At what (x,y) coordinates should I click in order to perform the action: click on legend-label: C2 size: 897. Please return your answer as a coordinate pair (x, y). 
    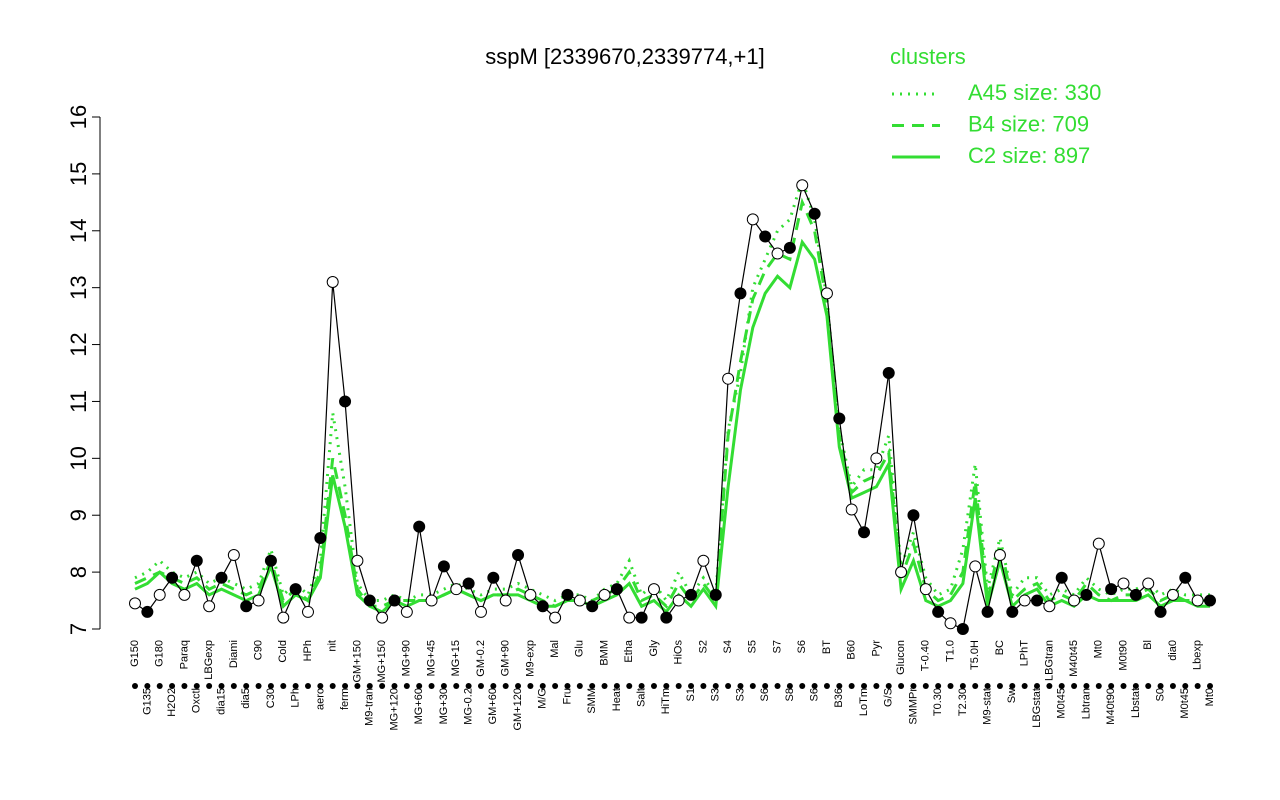
    Looking at the image, I should click on (1029, 155).